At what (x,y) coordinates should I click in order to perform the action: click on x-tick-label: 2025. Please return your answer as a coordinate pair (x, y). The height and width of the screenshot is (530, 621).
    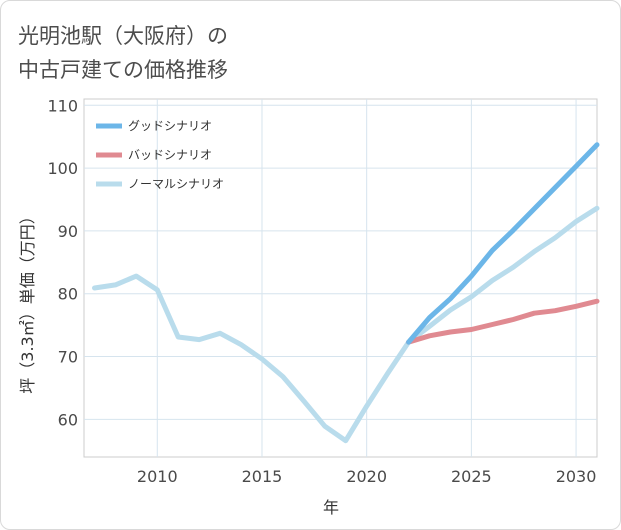
    Looking at the image, I should click on (471, 476).